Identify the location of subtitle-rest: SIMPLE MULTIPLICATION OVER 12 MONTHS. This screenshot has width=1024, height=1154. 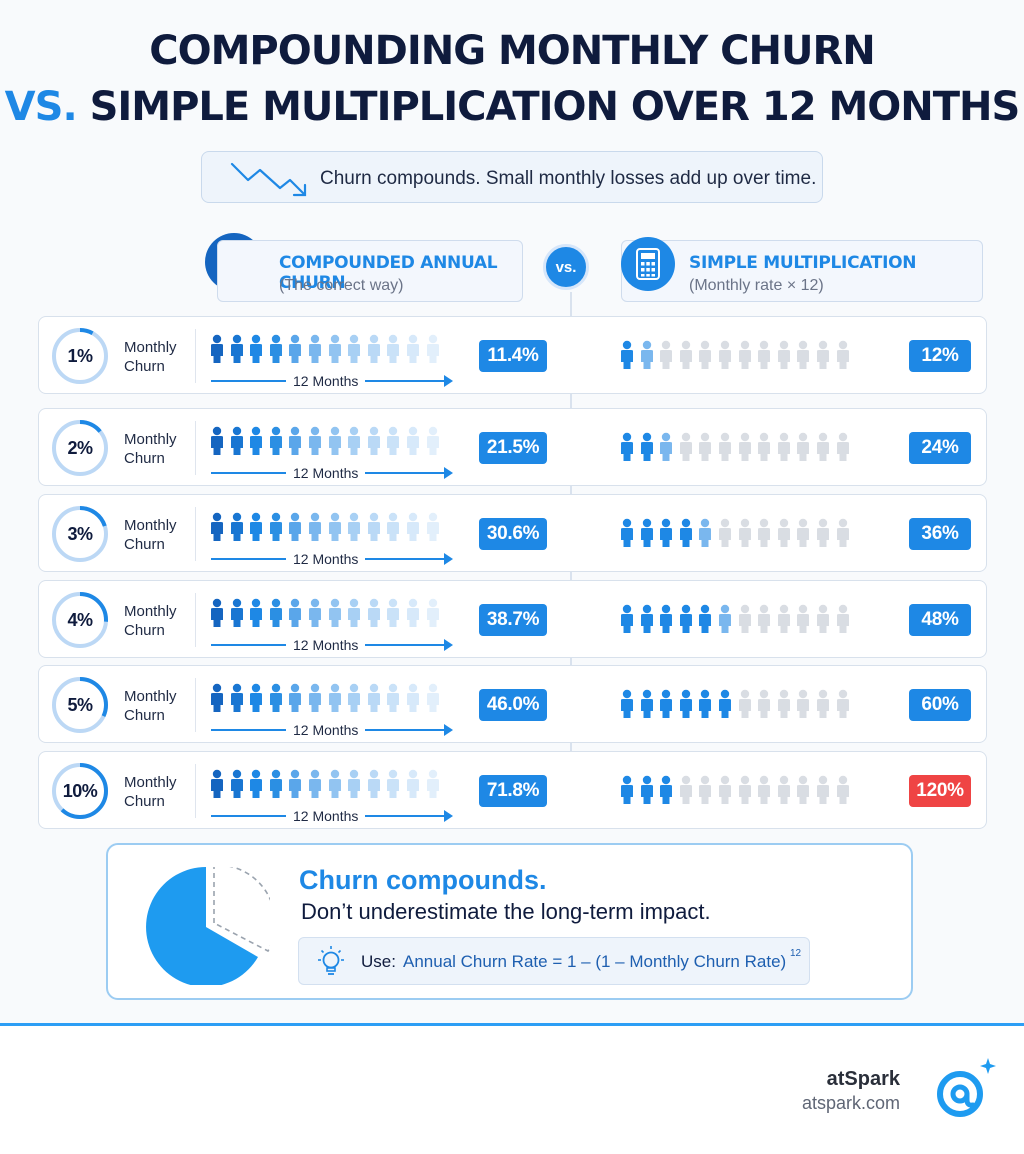
(555, 107).